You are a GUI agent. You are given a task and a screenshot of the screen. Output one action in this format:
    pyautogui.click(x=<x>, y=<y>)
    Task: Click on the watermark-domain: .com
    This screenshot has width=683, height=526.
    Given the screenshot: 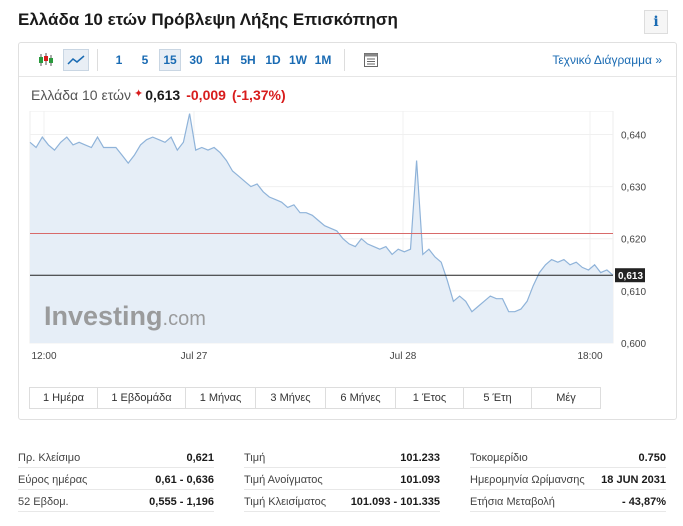 What is the action you would take?
    pyautogui.click(x=184, y=319)
    